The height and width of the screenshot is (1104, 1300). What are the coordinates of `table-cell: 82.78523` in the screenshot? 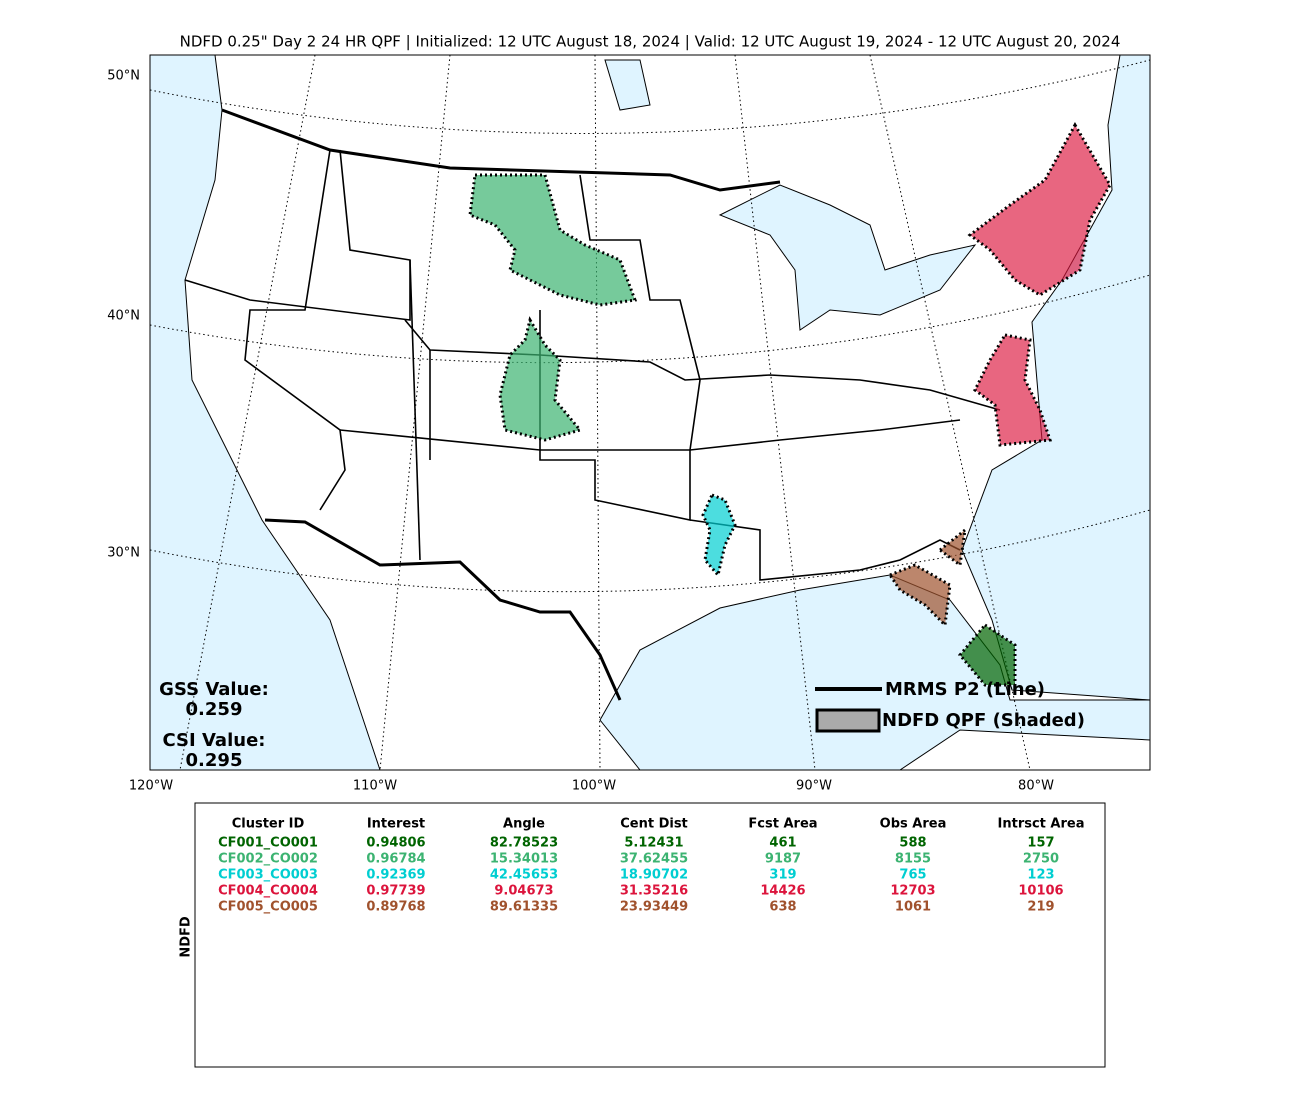 It's located at (524, 843).